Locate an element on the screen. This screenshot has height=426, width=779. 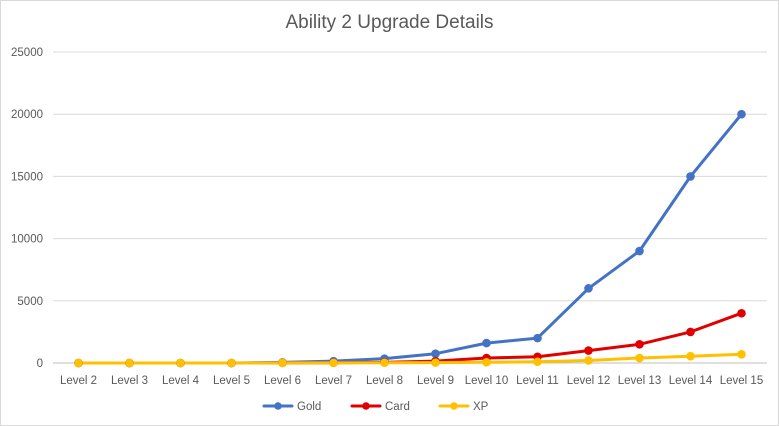
x-tick-label: Level 14 is located at coordinates (691, 381).